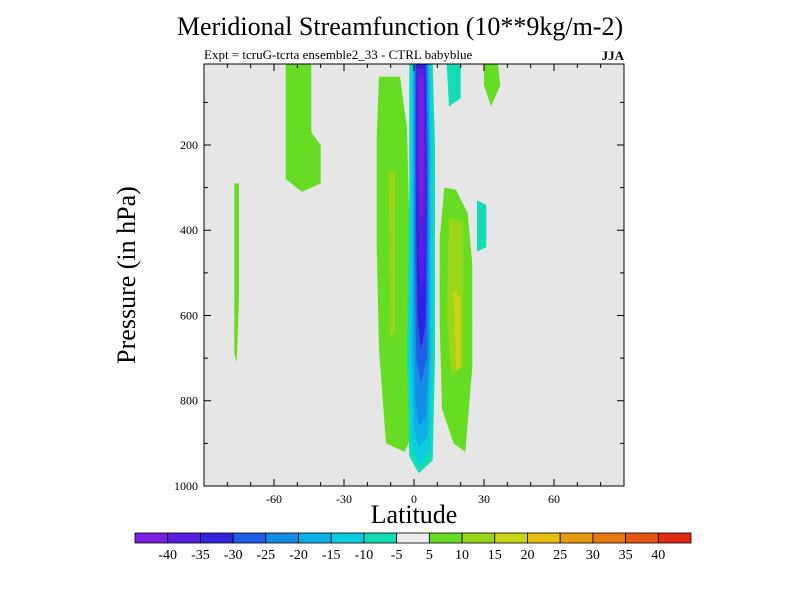  I want to click on colorbar-label: -35, so click(200, 555).